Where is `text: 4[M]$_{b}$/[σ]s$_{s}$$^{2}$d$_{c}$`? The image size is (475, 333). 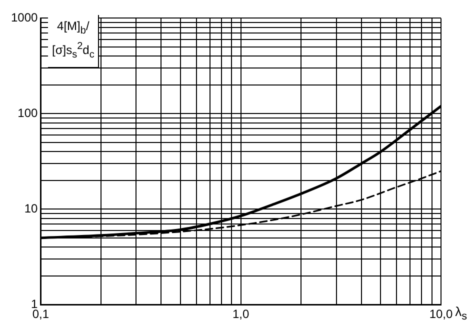
text: 4[M]$_{b}$/[σ]s$_{s}$$^{2}$d$_{c}$ is located at coordinates (73, 40).